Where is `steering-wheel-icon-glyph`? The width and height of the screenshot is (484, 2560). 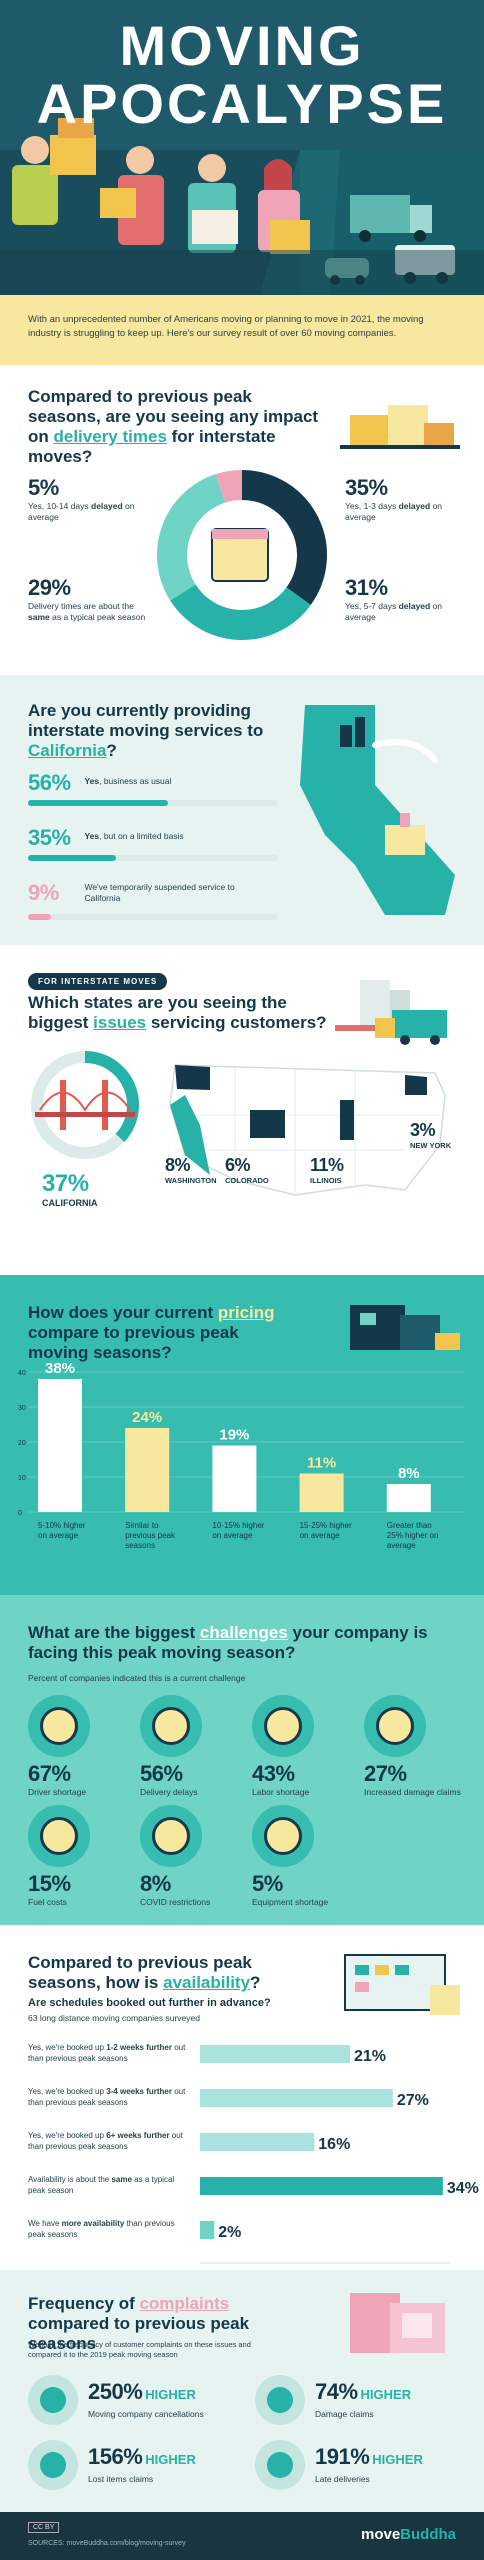 steering-wheel-icon-glyph is located at coordinates (59, 1726).